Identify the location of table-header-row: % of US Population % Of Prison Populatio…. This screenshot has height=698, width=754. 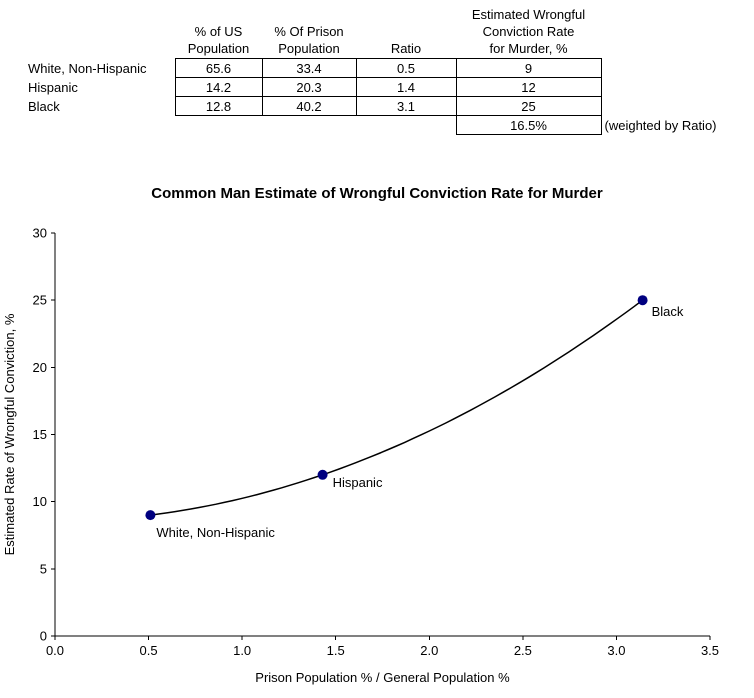
(388, 32).